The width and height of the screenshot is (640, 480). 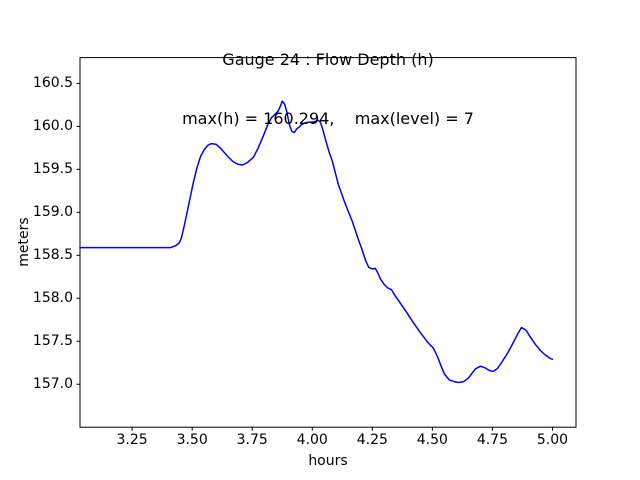 What do you see at coordinates (52, 212) in the screenshot?
I see `y-tick-label: 159.0` at bounding box center [52, 212].